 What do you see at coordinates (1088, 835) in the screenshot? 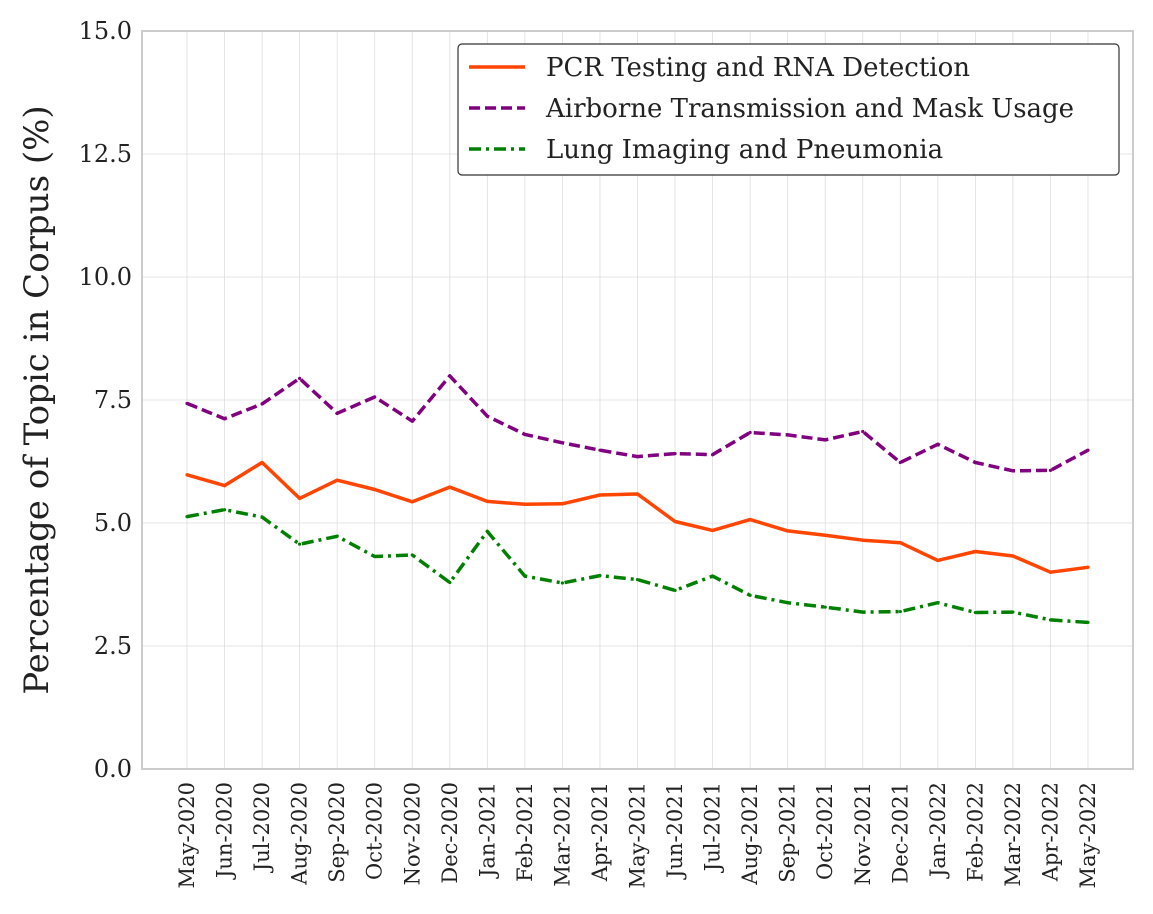
I see `x-tick-label: May-2022` at bounding box center [1088, 835].